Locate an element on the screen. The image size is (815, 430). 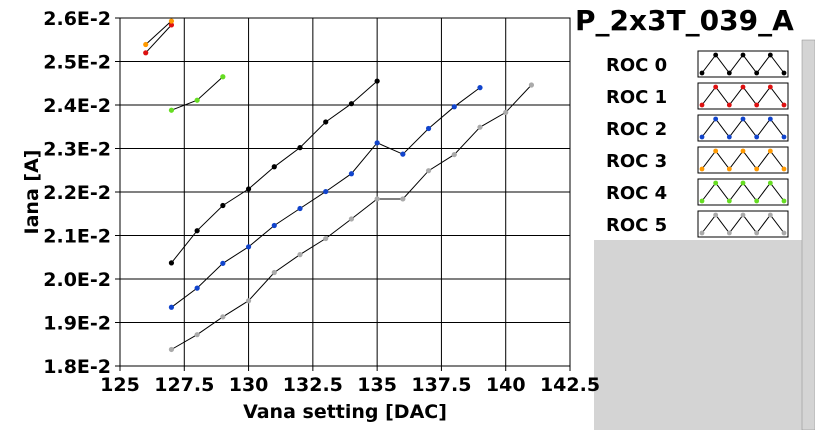
legend-label: ROC 5 is located at coordinates (636, 225).